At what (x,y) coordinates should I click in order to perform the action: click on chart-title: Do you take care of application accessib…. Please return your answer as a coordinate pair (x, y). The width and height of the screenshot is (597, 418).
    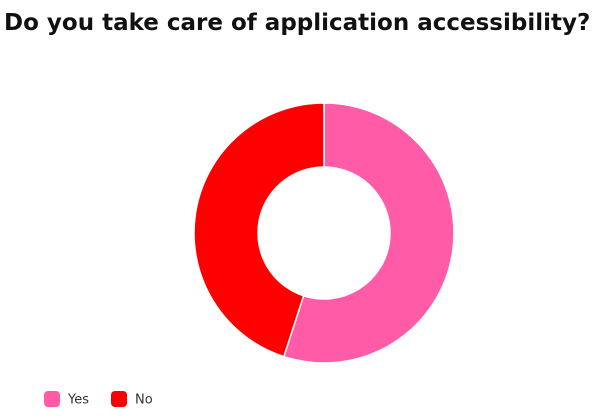
    Looking at the image, I should click on (297, 23).